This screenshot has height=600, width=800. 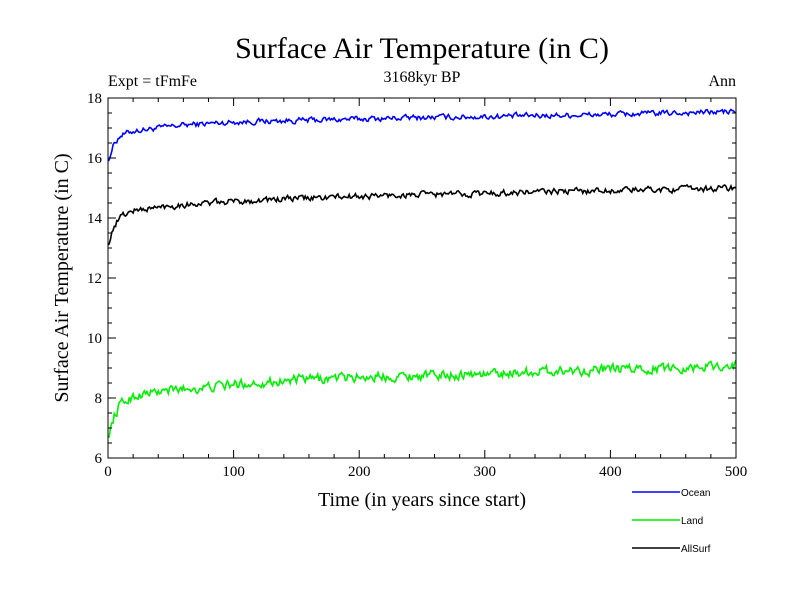 What do you see at coordinates (94, 99) in the screenshot?
I see `y-tick-label: 18` at bounding box center [94, 99].